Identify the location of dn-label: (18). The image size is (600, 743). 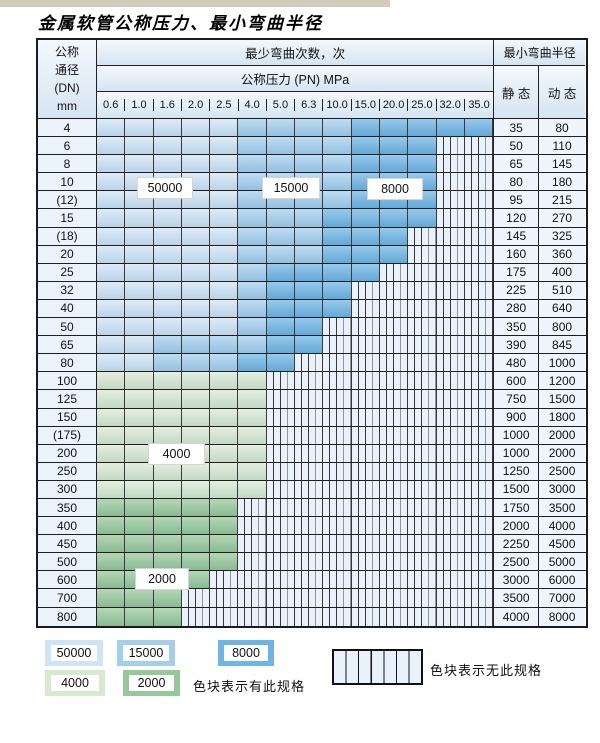
(67, 236).